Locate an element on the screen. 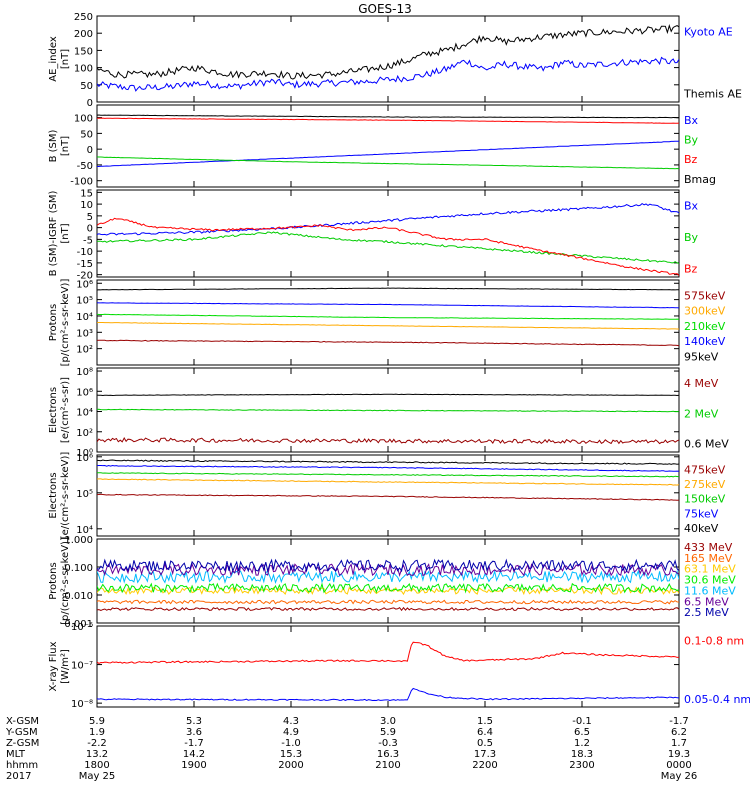 The width and height of the screenshot is (750, 800). table-cell: 0.5 is located at coordinates (485, 743).